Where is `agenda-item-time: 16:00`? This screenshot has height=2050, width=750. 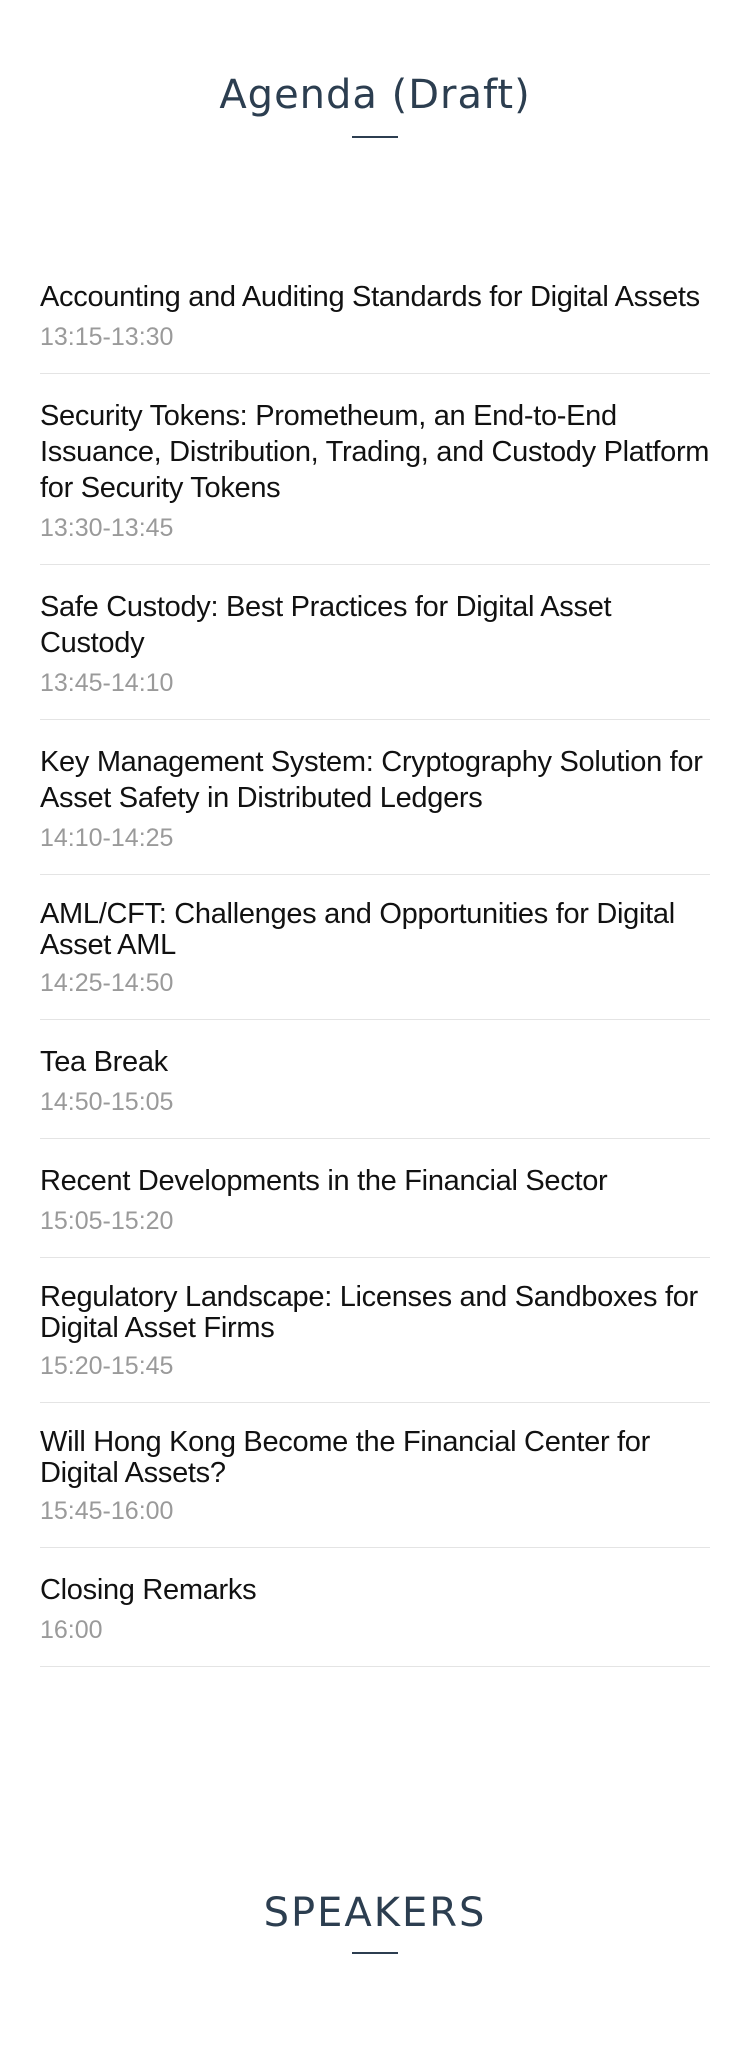 agenda-item-time: 16:00 is located at coordinates (71, 1630).